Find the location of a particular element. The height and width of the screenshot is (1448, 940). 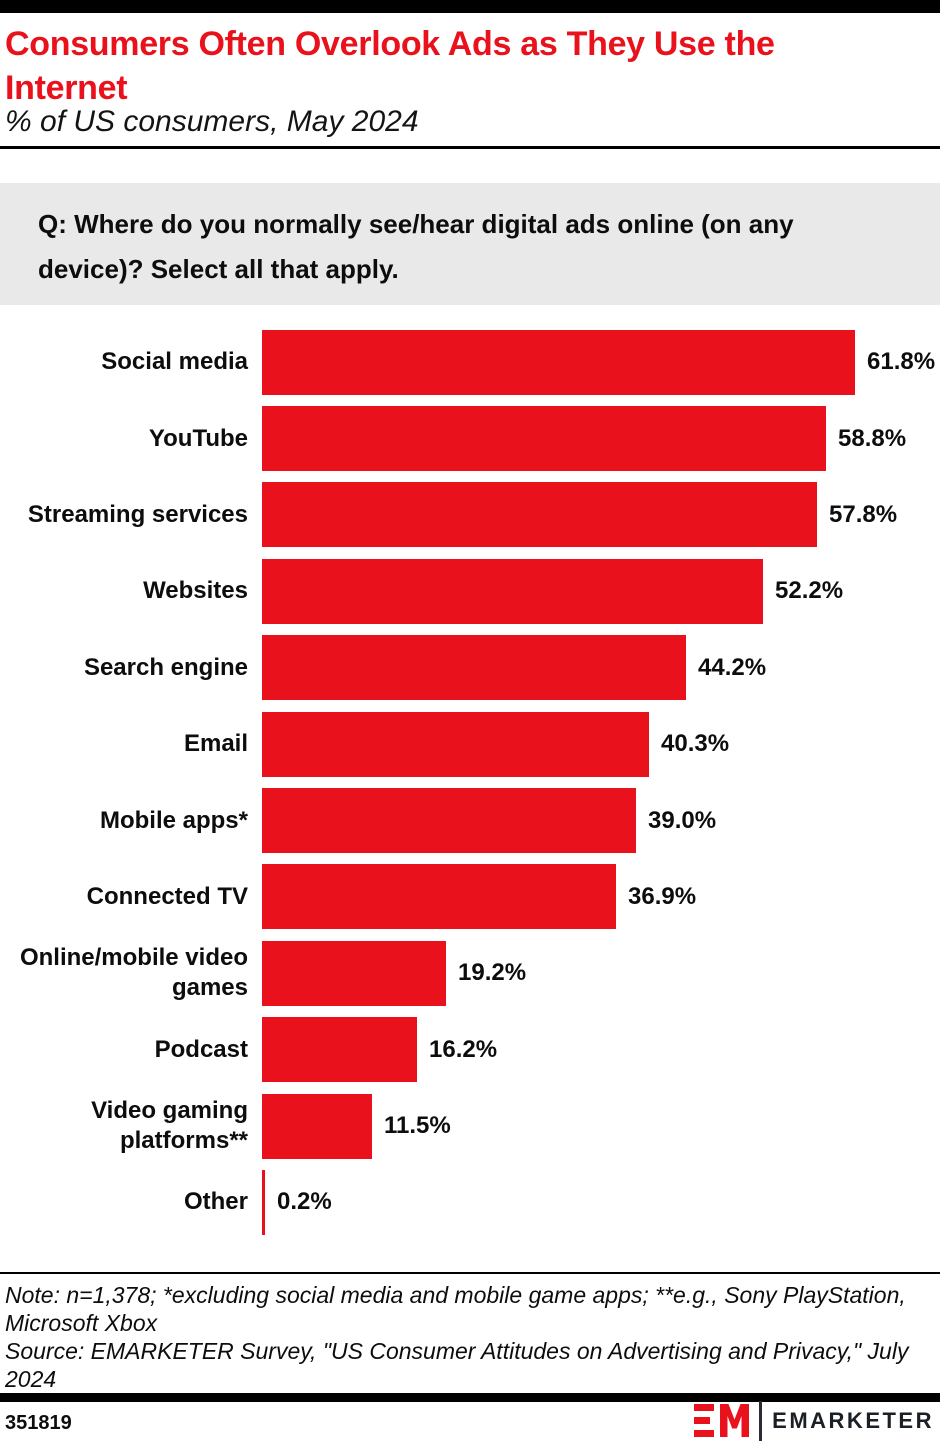

bar-area: 39.0% is located at coordinates (601, 820).